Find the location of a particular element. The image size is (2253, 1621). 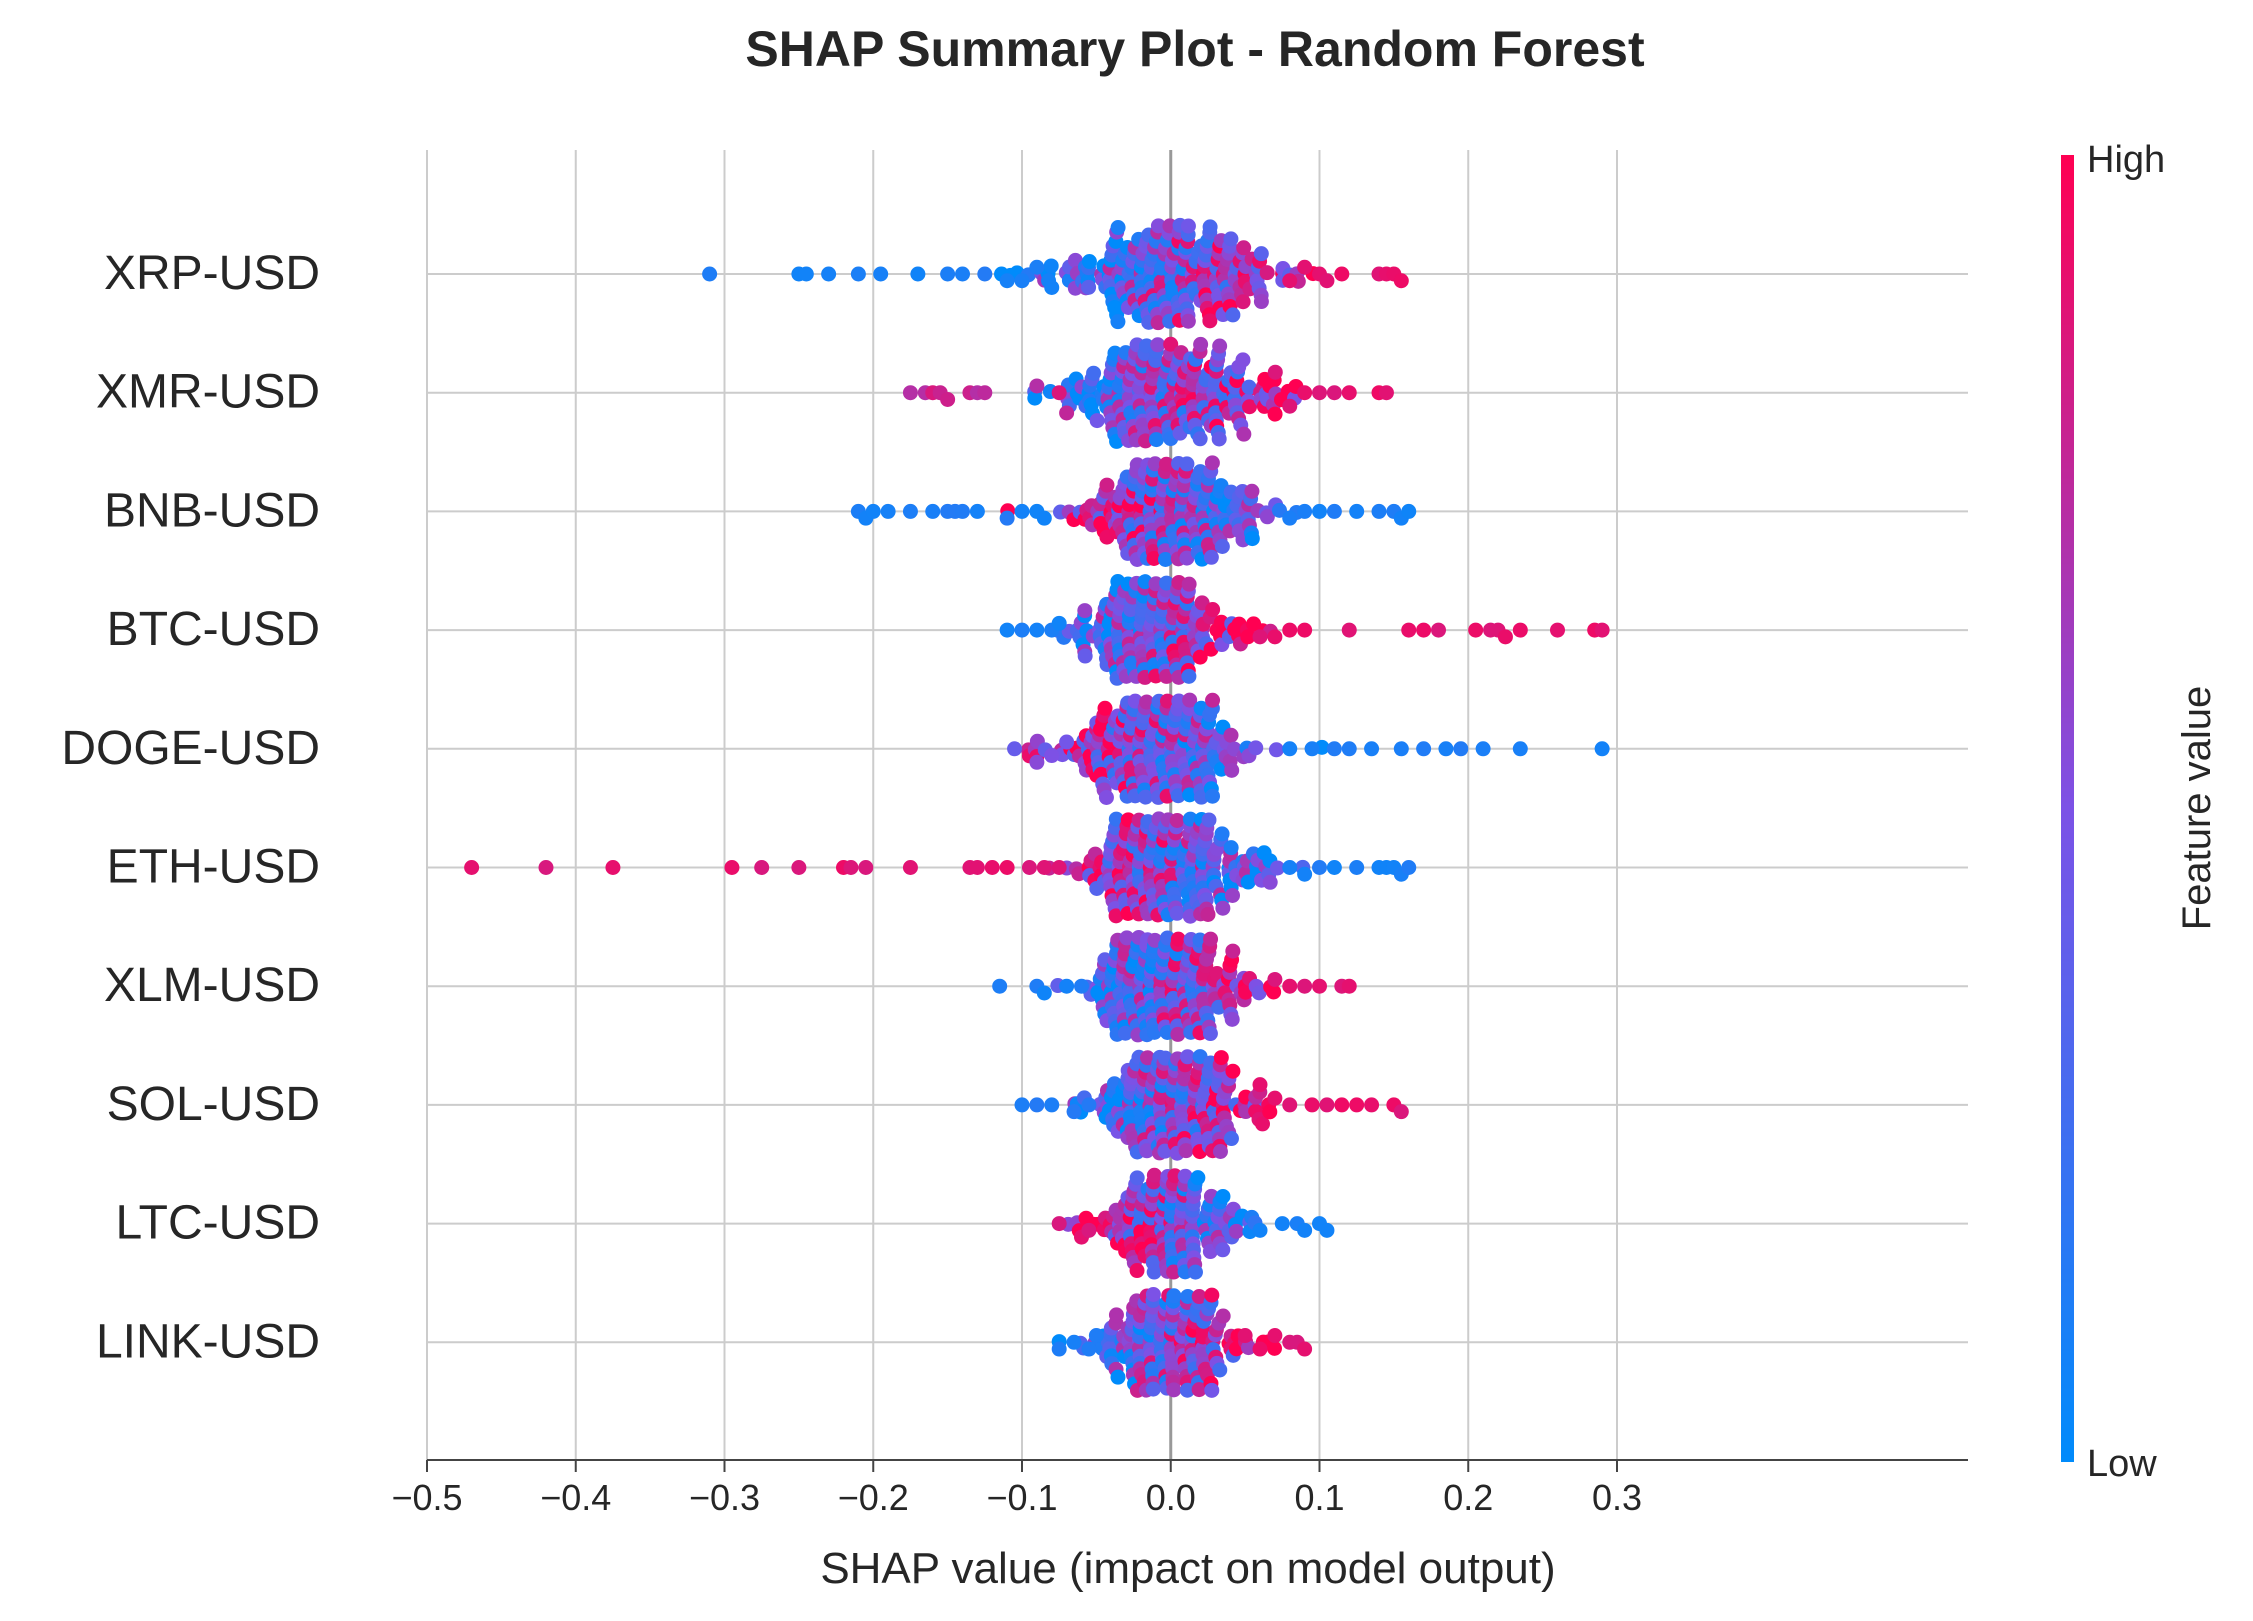

feature-label: XLM-USD is located at coordinates (212, 985).